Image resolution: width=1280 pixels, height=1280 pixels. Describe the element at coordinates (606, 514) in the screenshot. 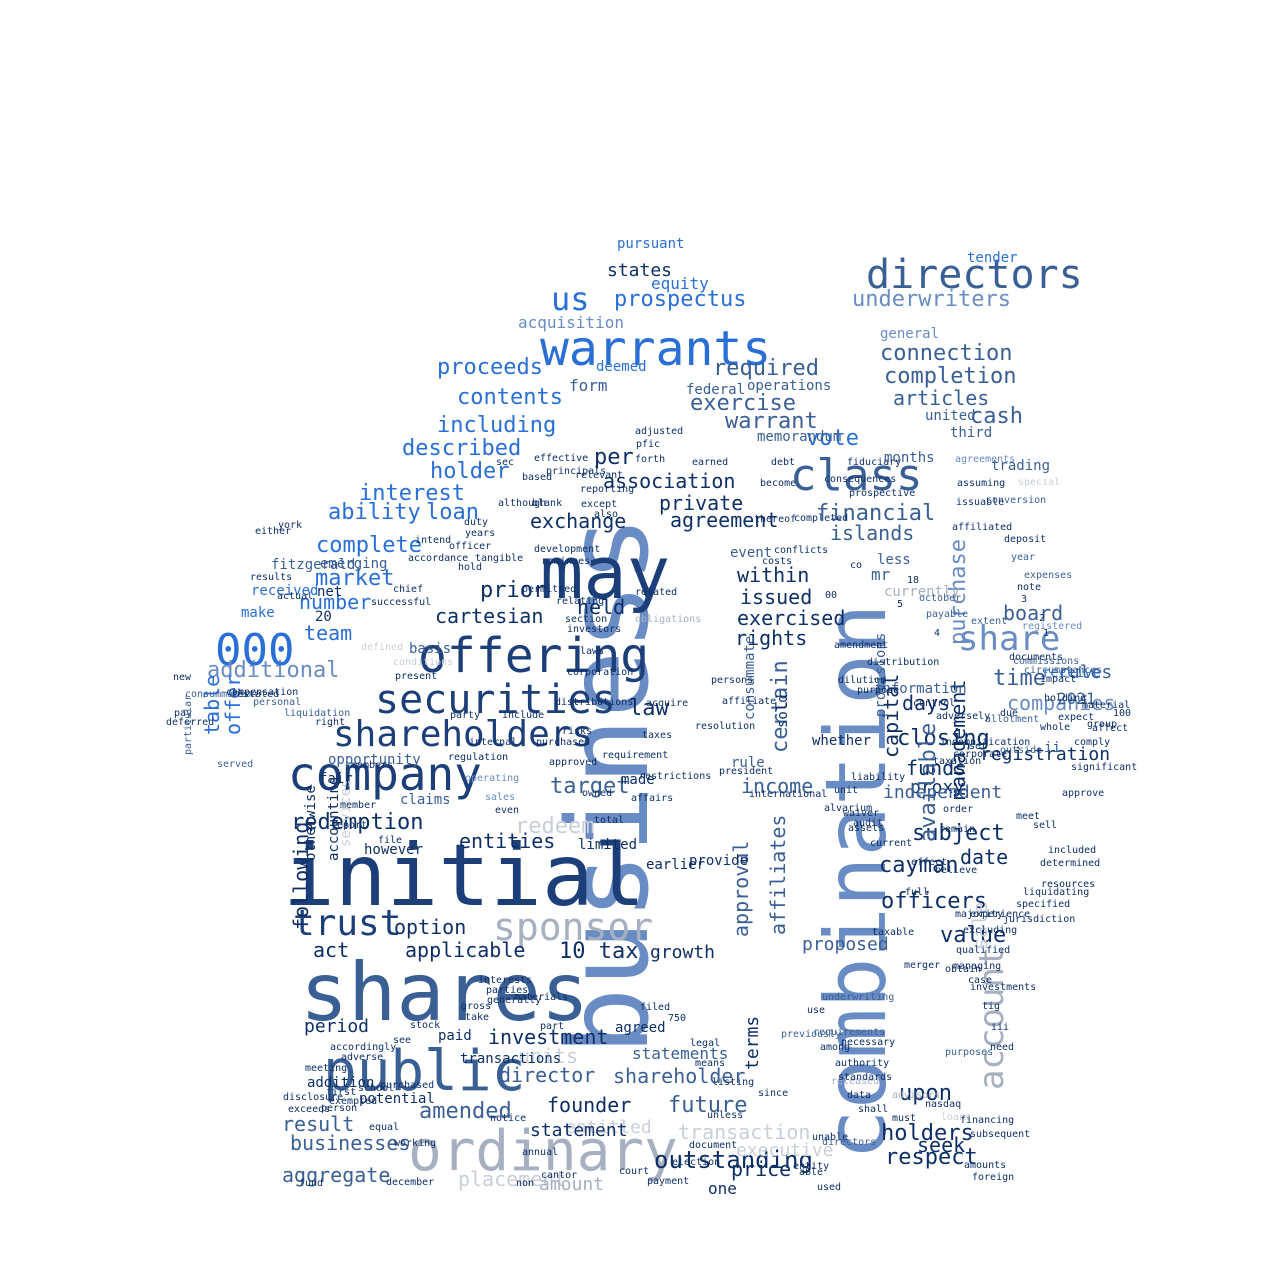

I see `word-also: also` at that location.